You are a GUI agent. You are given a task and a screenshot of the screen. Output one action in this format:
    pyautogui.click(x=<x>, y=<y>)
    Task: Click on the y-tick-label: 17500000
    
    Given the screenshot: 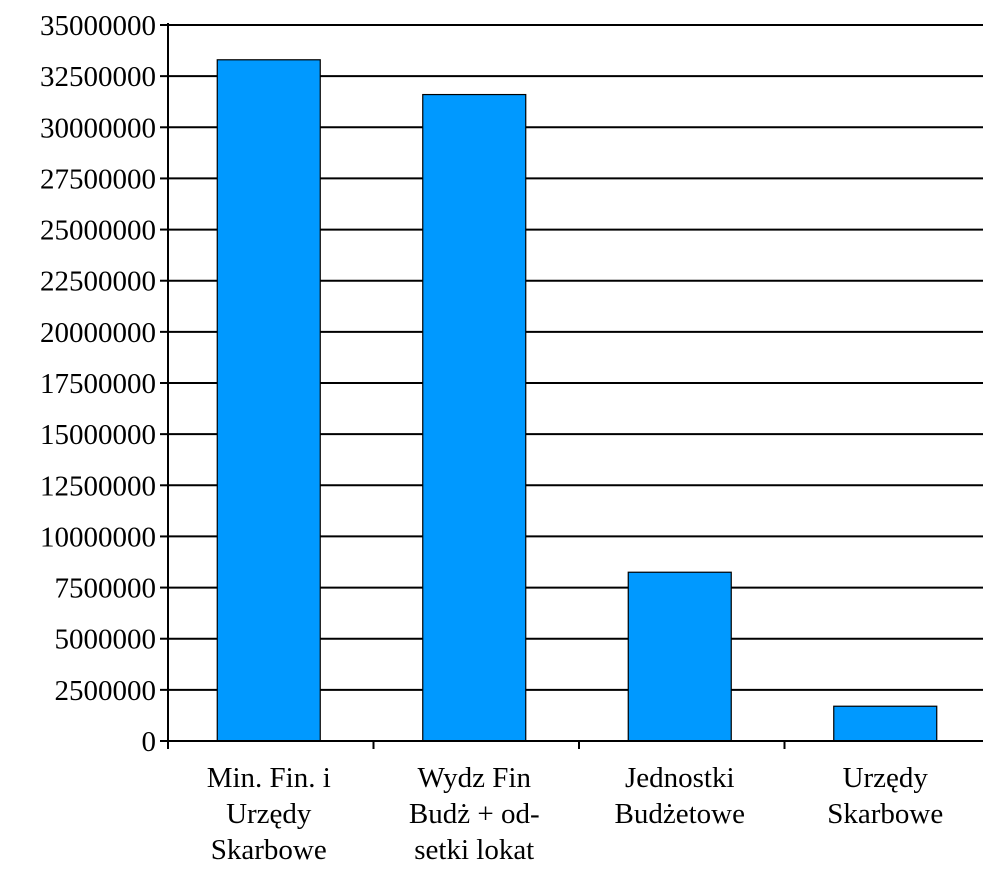 What is the action you would take?
    pyautogui.click(x=98, y=384)
    